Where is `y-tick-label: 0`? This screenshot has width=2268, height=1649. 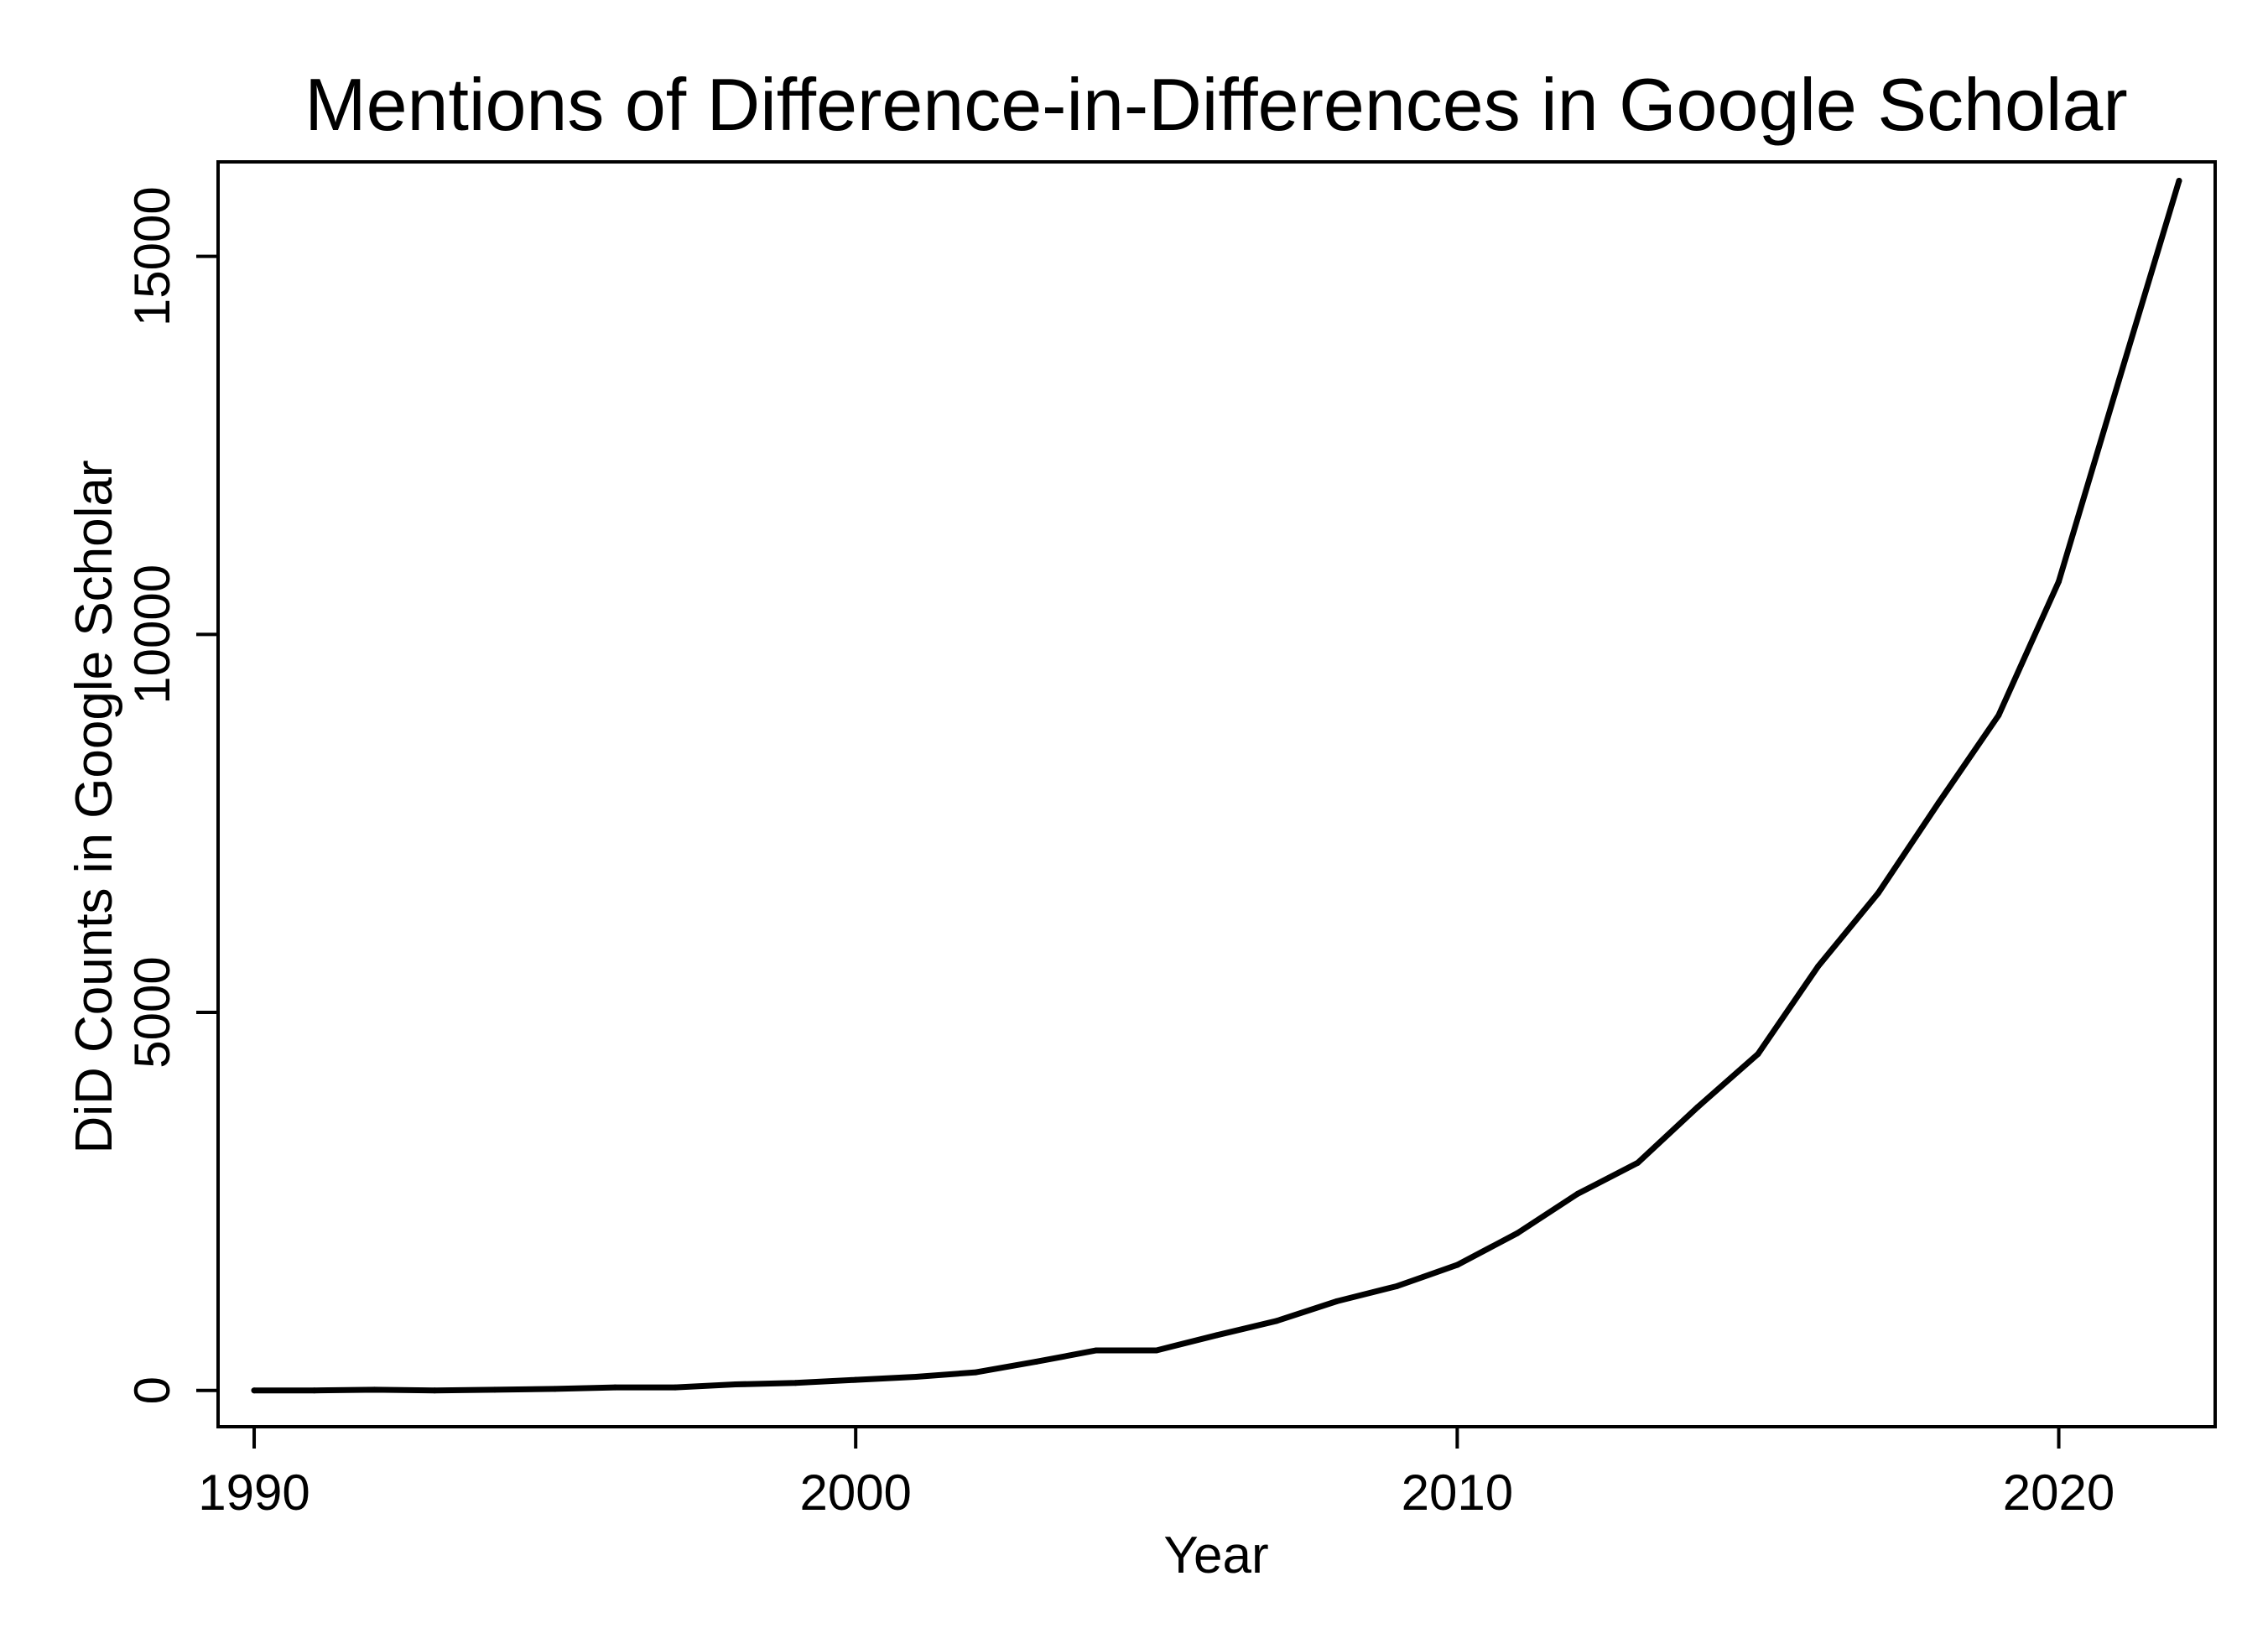 y-tick-label: 0 is located at coordinates (152, 1390).